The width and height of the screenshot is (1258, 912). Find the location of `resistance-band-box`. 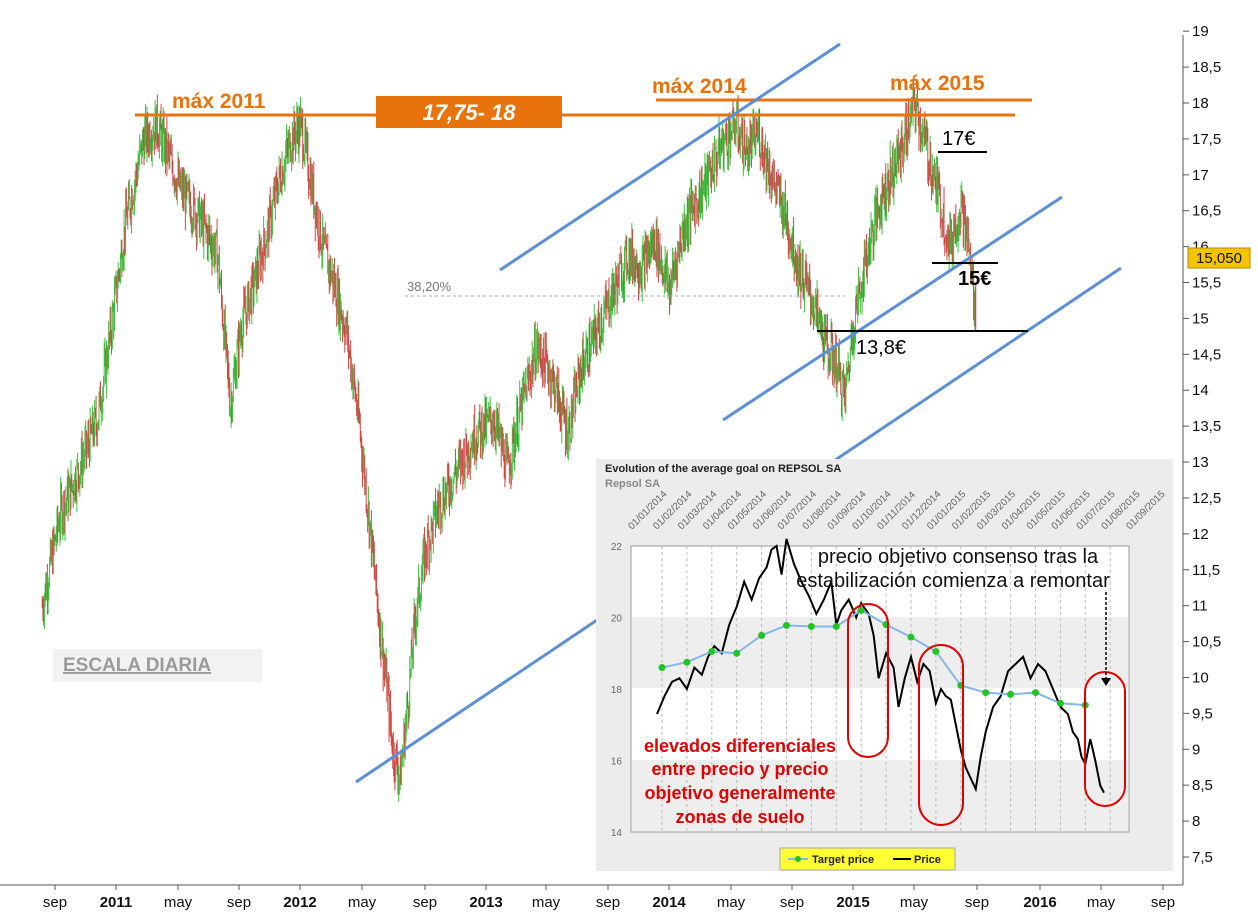

resistance-band-box is located at coordinates (469, 112).